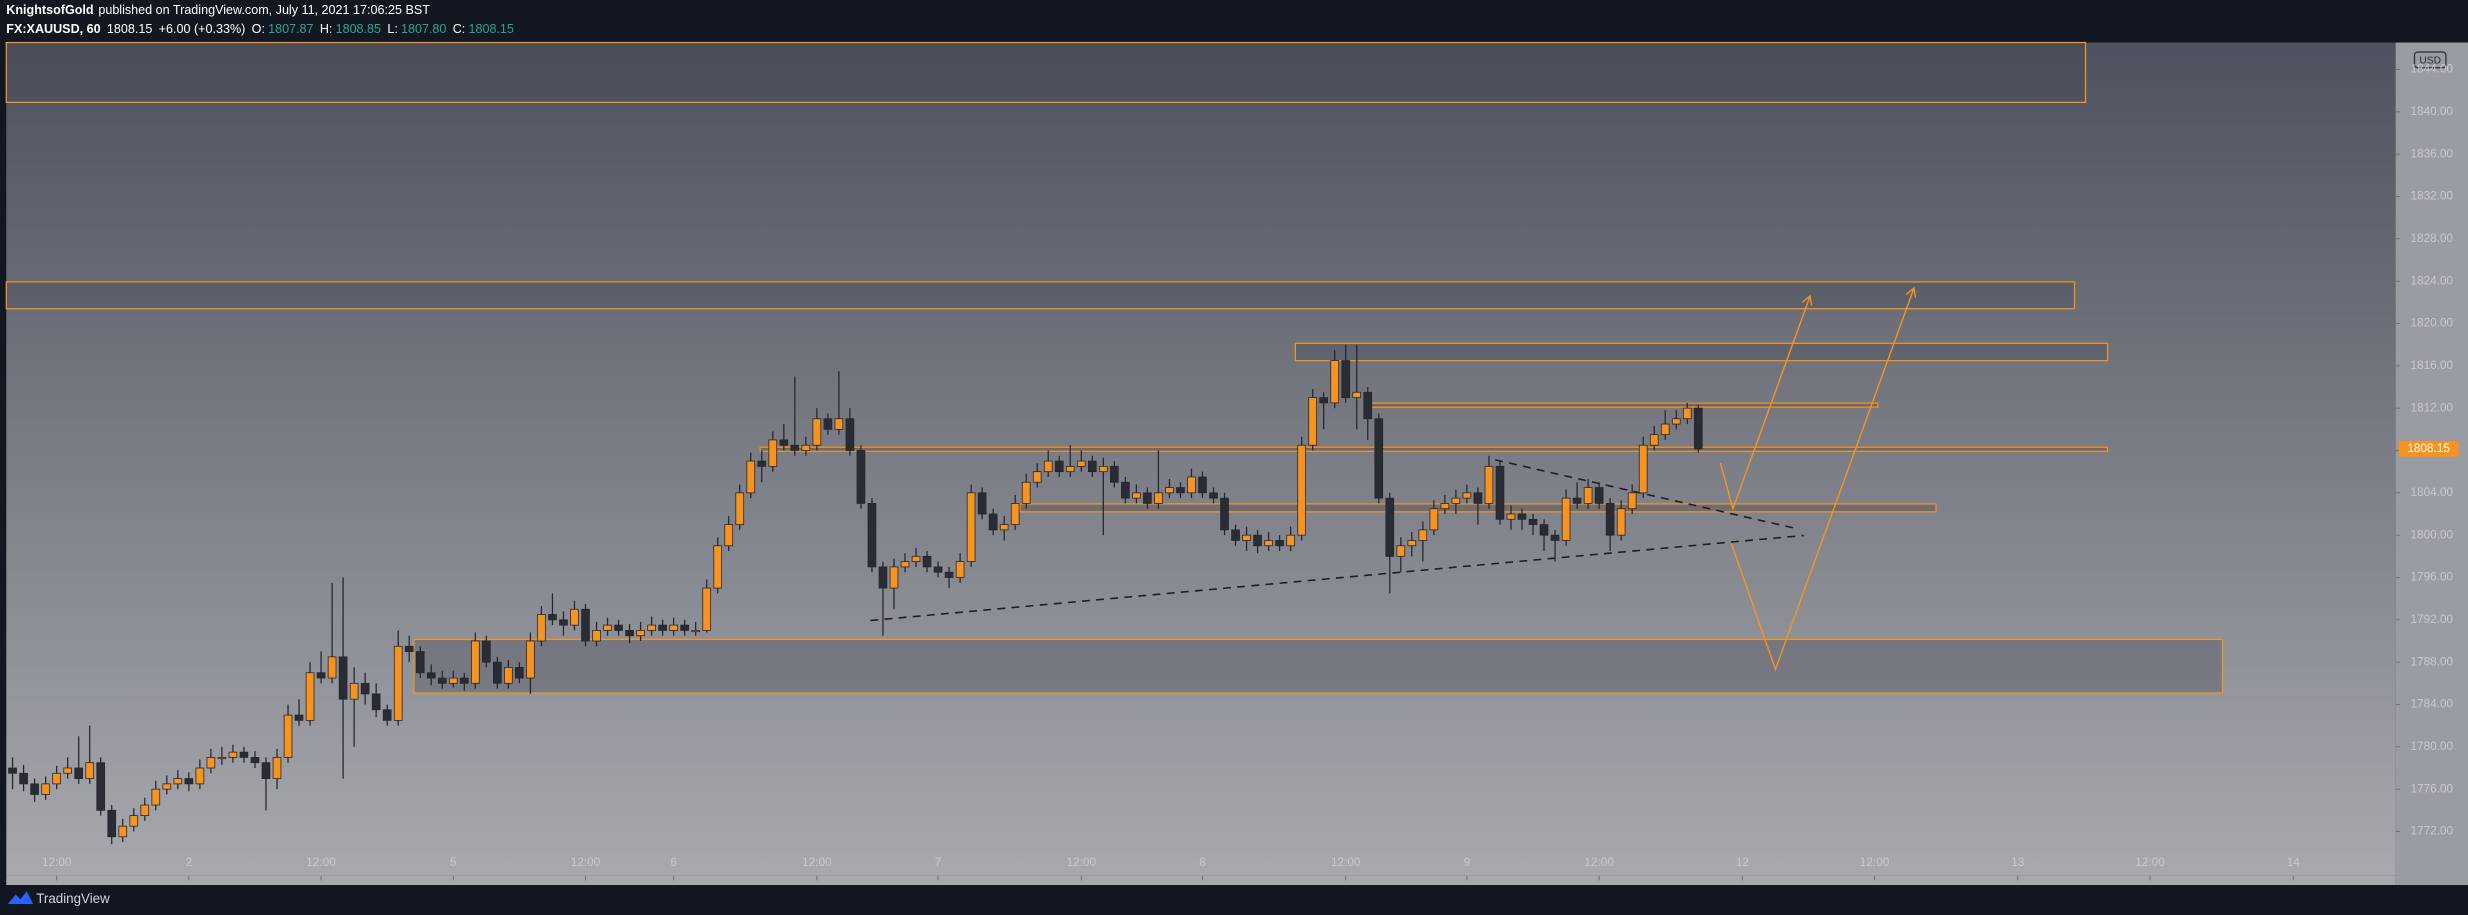 This screenshot has height=915, width=2468. I want to click on currency: USD, so click(2430, 60).